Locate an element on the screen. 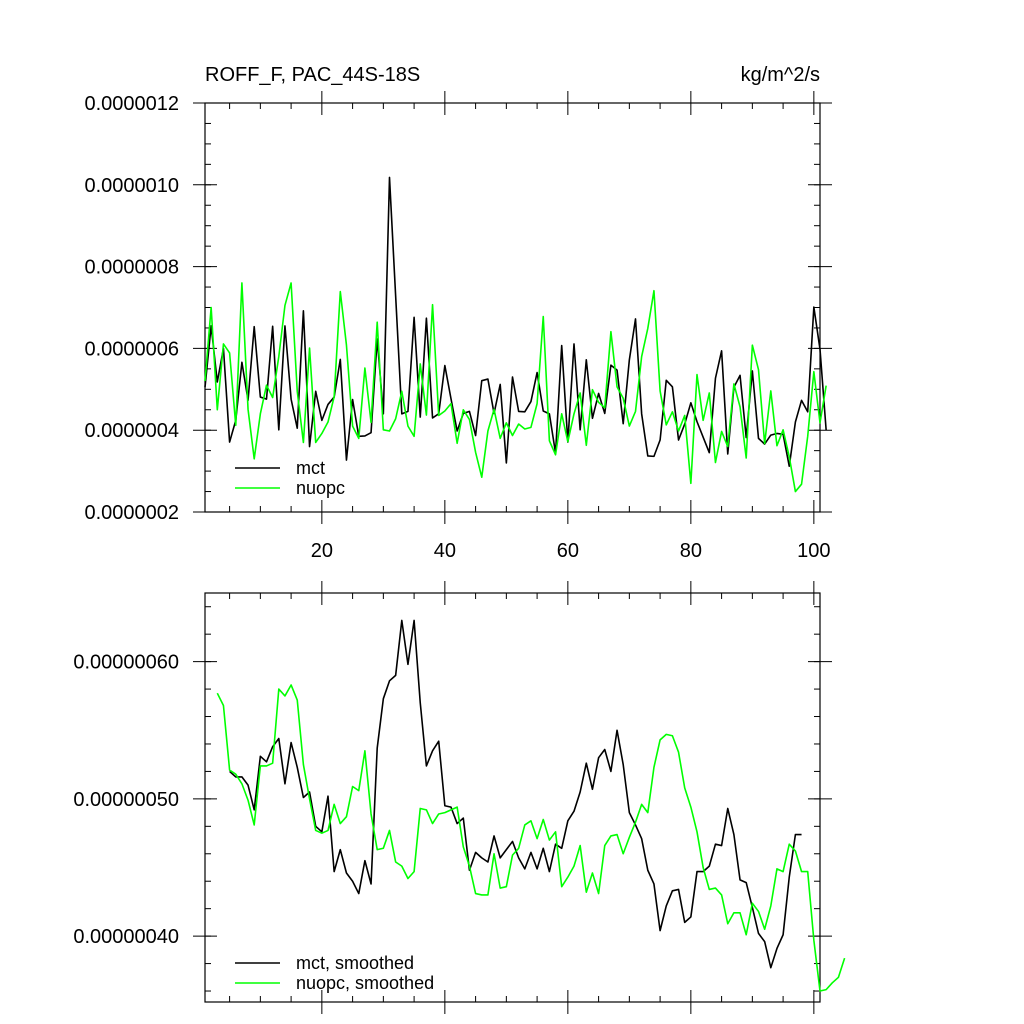 The width and height of the screenshot is (1024, 1024). units-label: kg/m^2/s is located at coordinates (780, 75).